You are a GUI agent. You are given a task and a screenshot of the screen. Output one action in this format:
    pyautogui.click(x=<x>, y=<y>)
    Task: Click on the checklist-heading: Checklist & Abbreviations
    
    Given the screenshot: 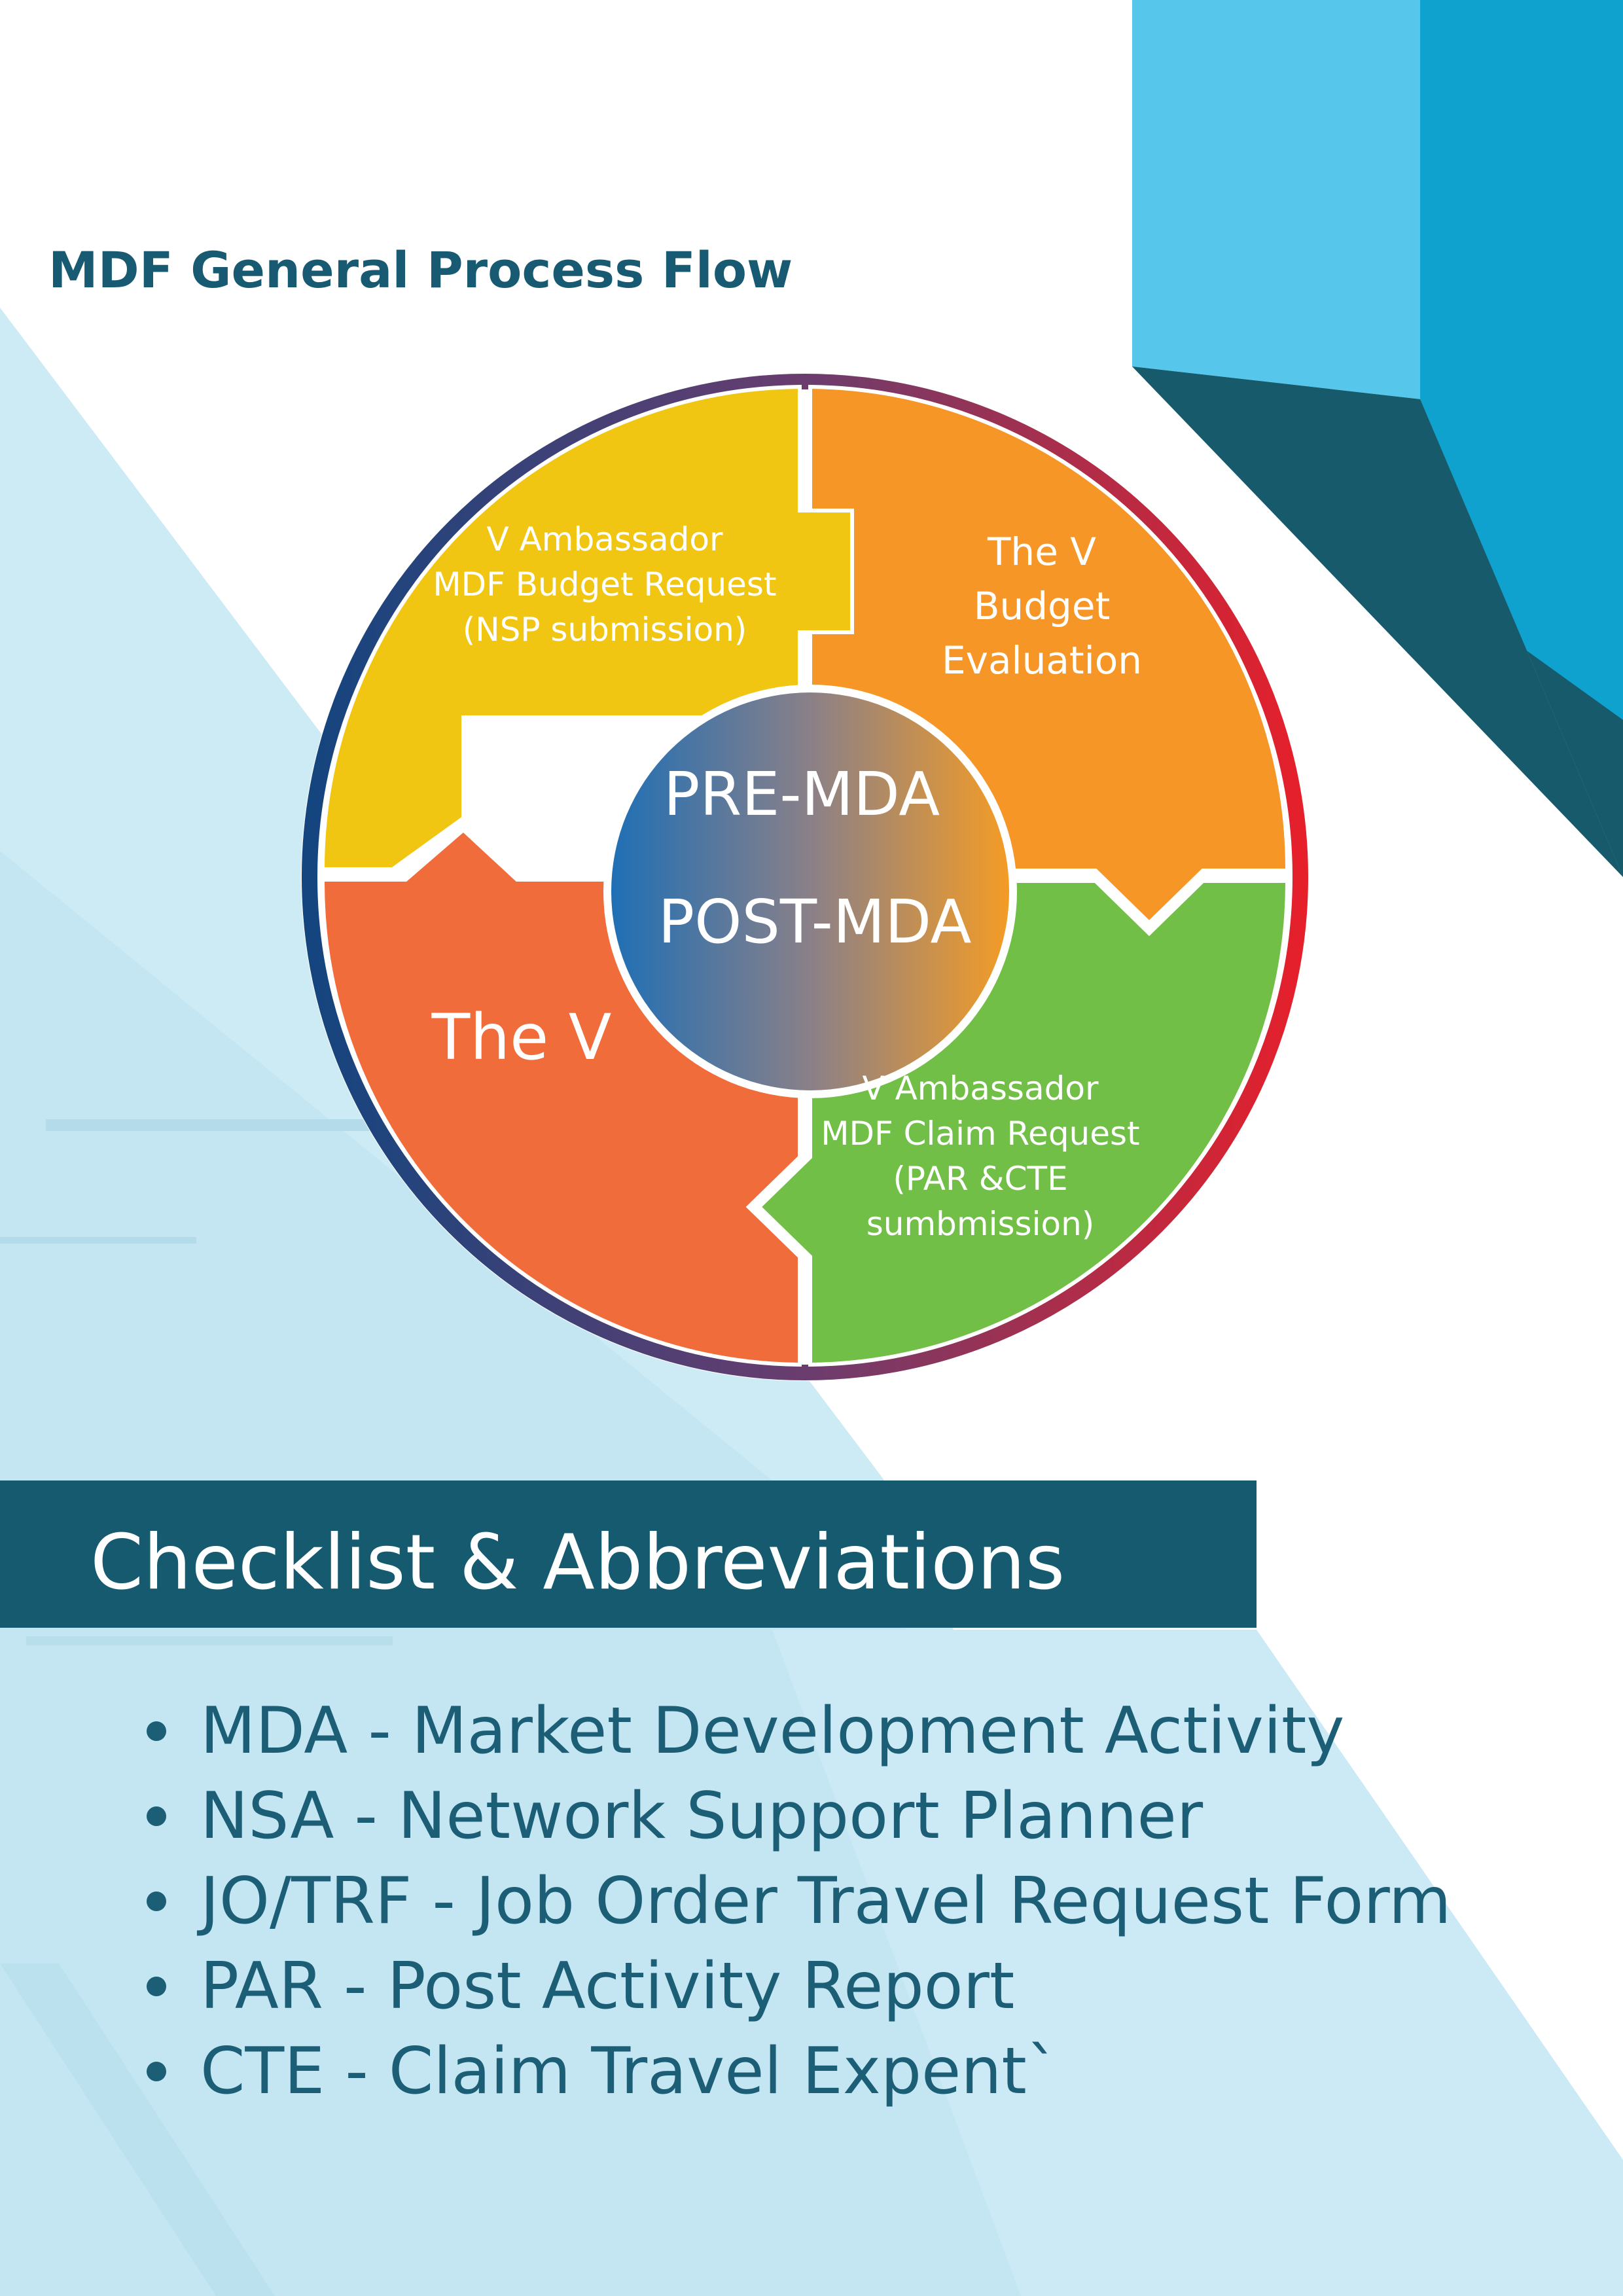 What is the action you would take?
    pyautogui.click(x=577, y=1562)
    